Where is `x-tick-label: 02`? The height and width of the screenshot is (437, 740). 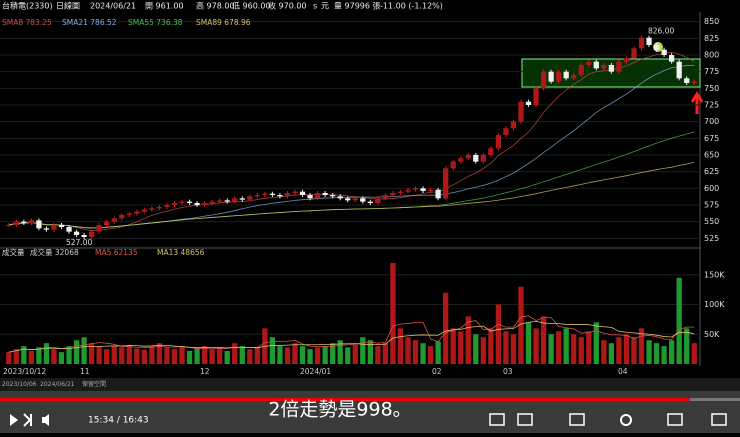 x-tick-label: 02 is located at coordinates (437, 371).